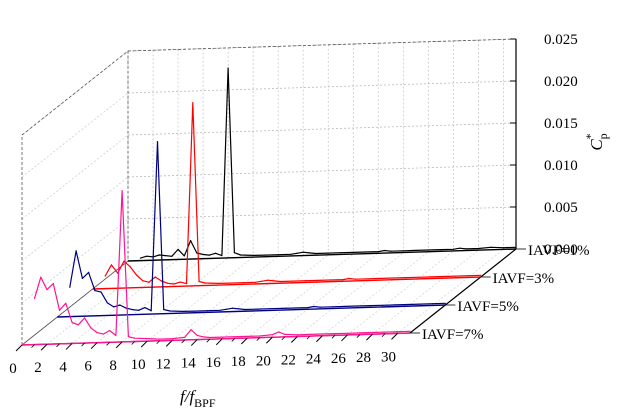  What do you see at coordinates (38, 368) in the screenshot?
I see `x-tick-label: 2` at bounding box center [38, 368].